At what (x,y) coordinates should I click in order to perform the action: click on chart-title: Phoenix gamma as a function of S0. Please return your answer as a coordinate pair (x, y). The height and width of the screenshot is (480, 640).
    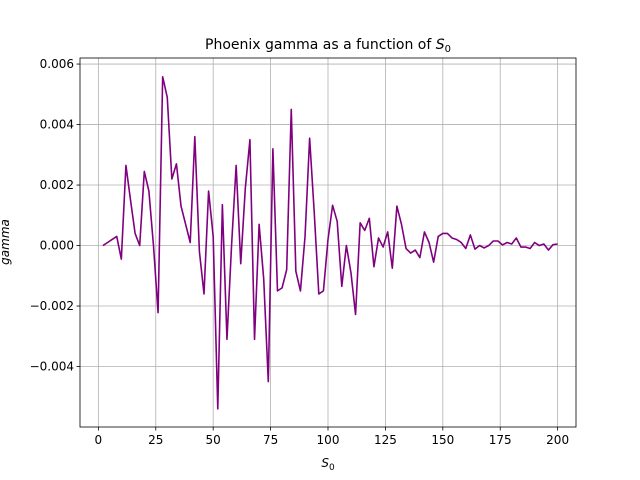
    Looking at the image, I should click on (328, 46).